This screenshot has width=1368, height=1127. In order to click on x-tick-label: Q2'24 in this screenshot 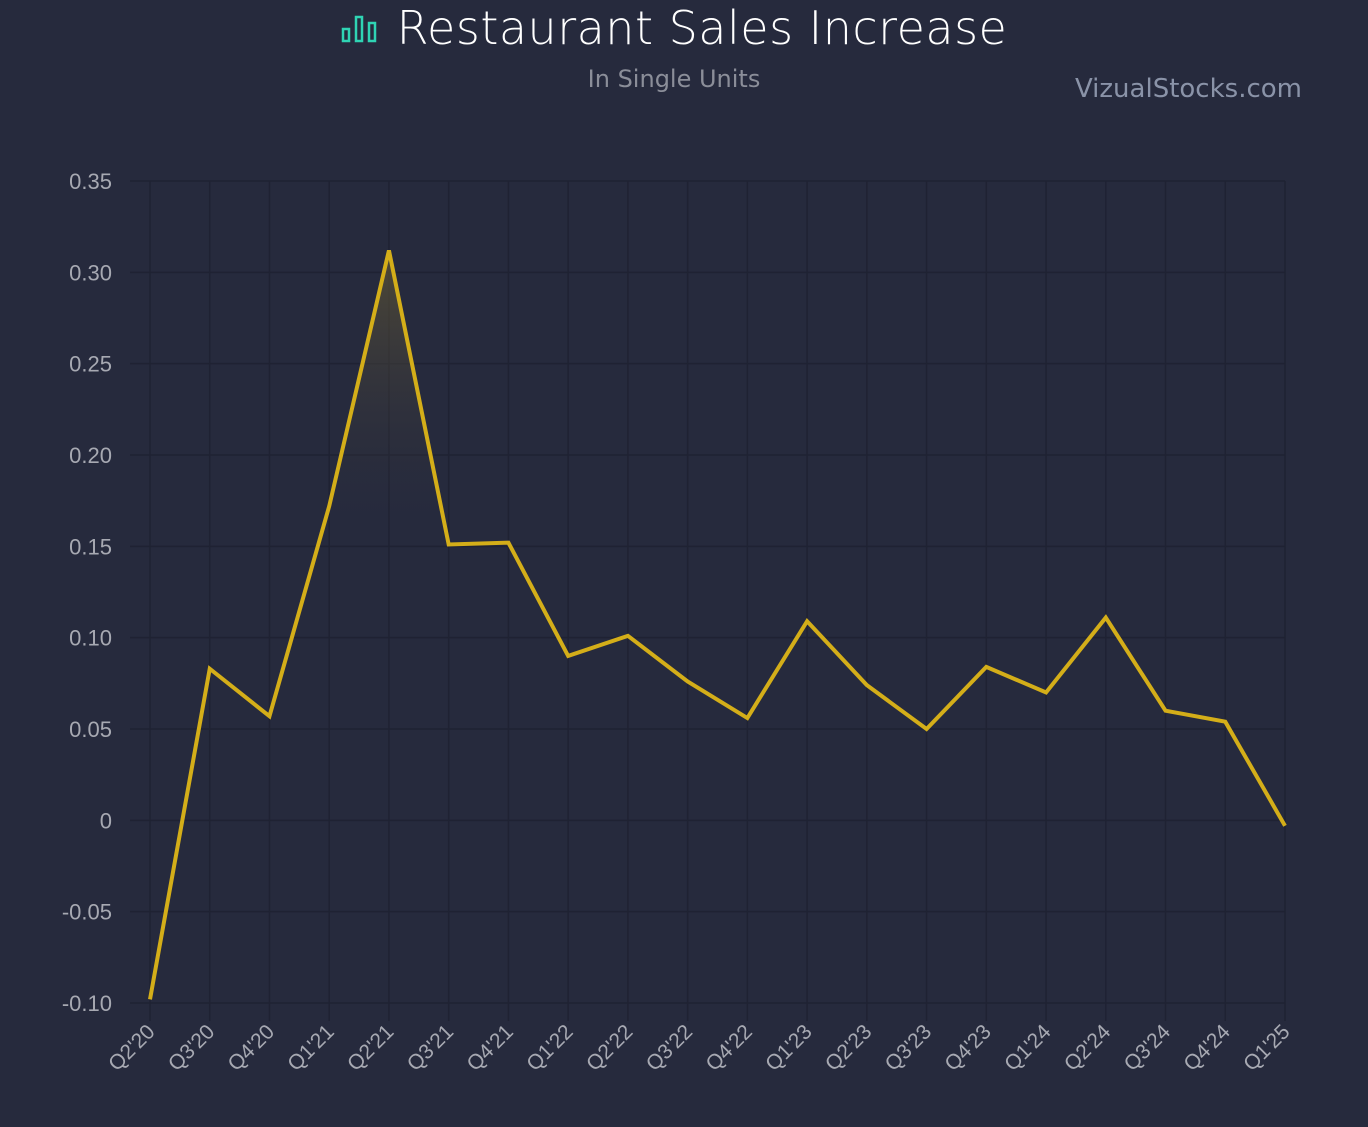, I will do `click(1088, 1048)`.